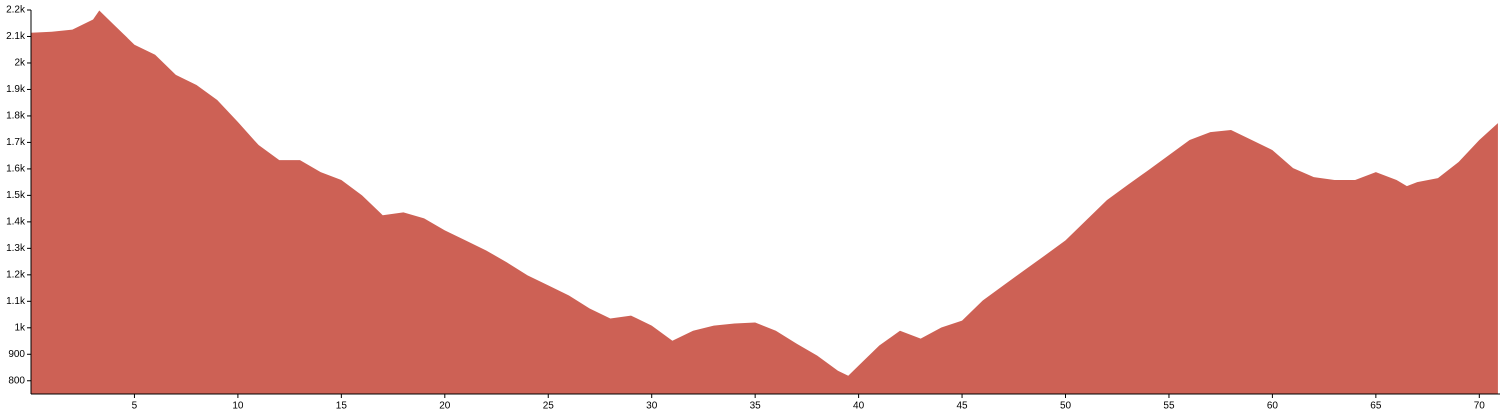  What do you see at coordinates (238, 406) in the screenshot?
I see `x-tick-label: 10` at bounding box center [238, 406].